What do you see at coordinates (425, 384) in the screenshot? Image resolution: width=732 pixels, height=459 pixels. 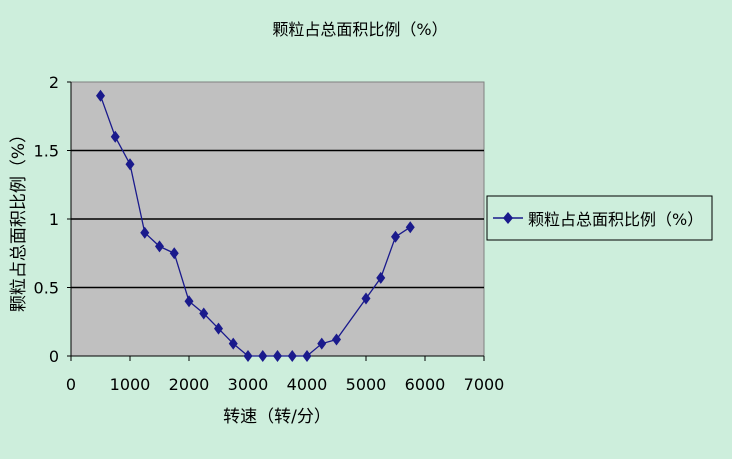 I see `x-tick-label: 6000` at bounding box center [425, 384].